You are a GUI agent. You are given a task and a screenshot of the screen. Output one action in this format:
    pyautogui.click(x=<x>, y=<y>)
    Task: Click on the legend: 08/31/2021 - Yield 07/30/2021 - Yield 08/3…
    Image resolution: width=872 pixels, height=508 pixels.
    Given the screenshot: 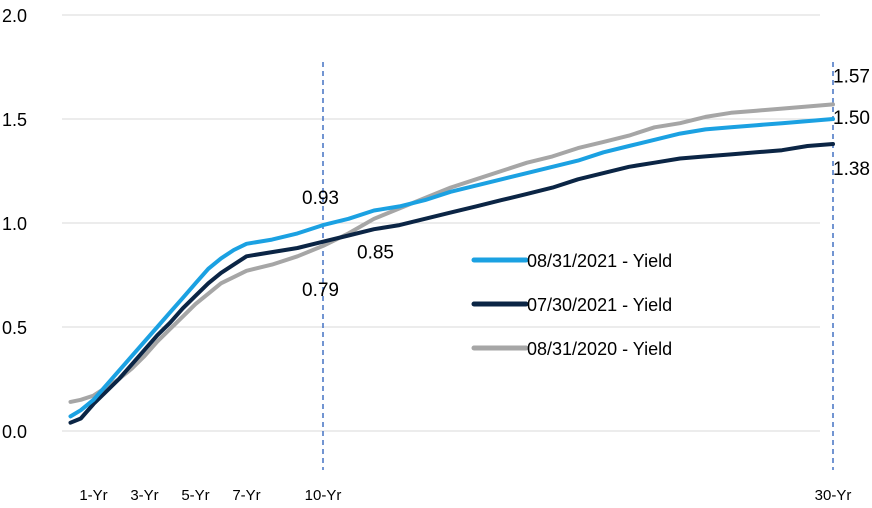 What is the action you would take?
    pyautogui.click(x=571, y=305)
    